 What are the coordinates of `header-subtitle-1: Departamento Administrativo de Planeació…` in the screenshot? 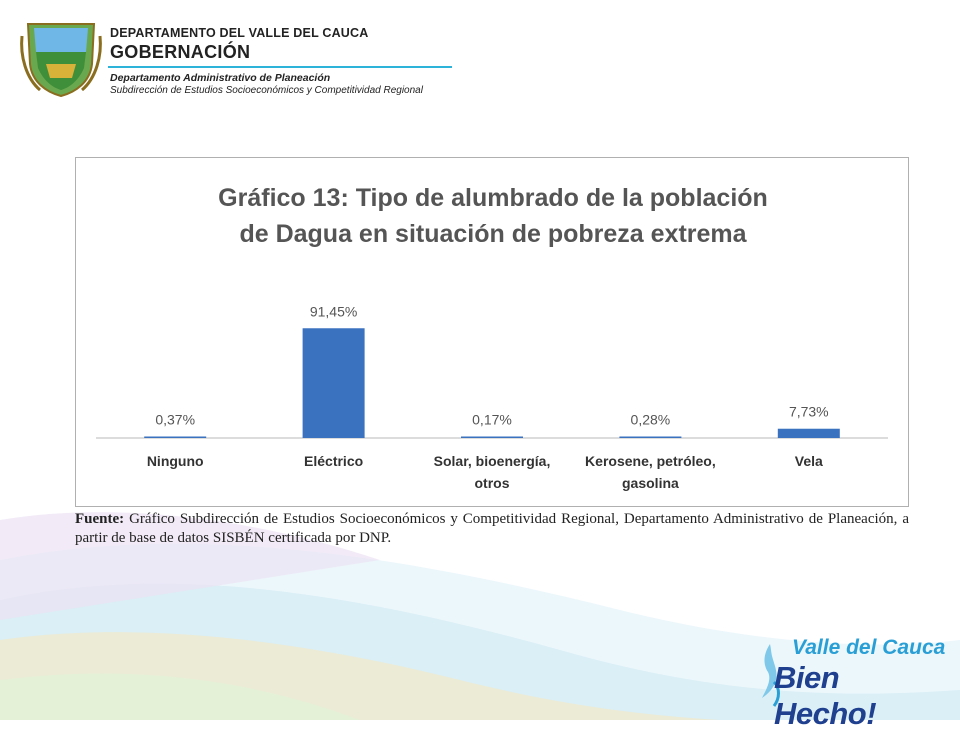 It's located at (220, 78).